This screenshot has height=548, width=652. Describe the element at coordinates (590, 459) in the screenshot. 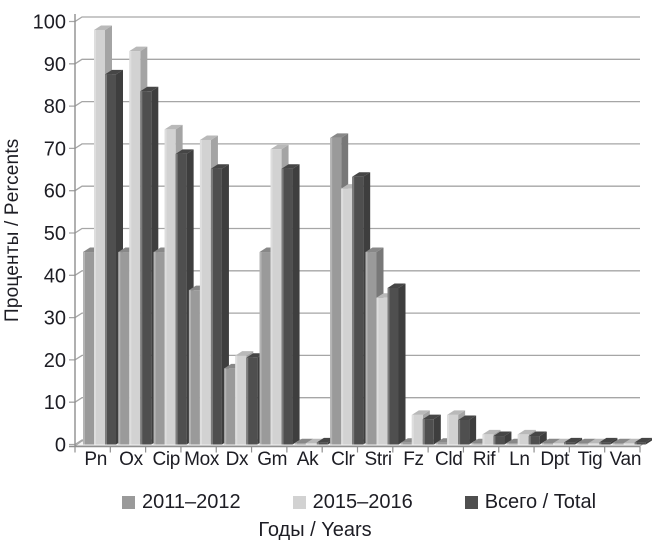

I see `x-category-label: Tig` at that location.